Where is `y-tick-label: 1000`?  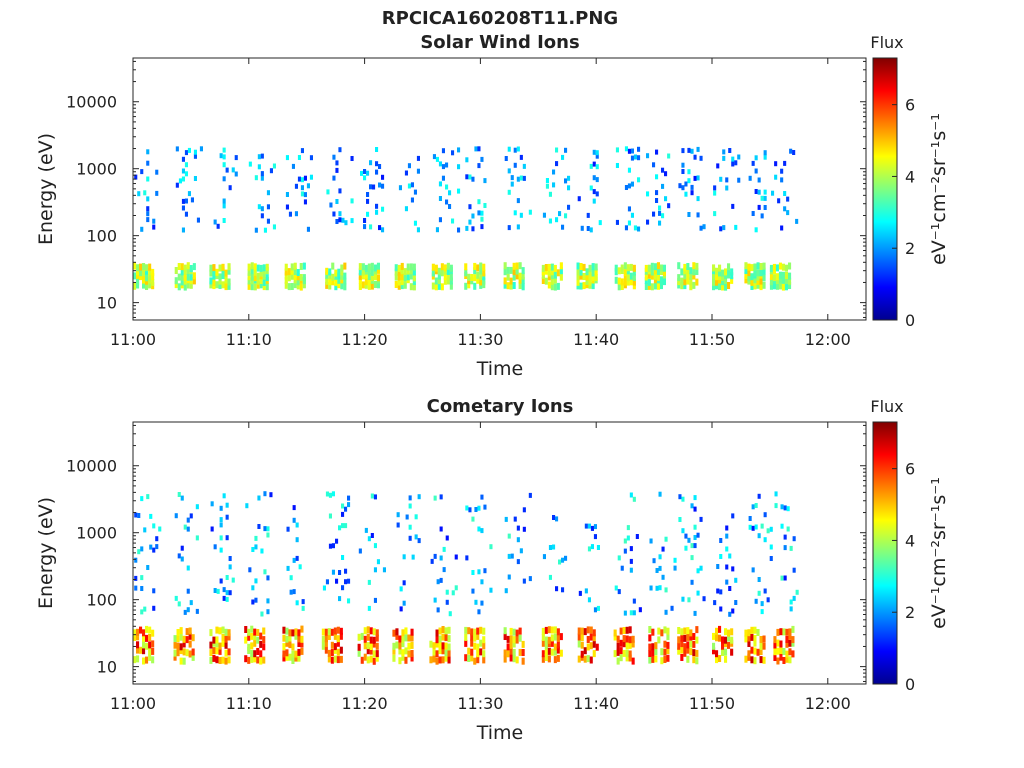
y-tick-label: 1000 is located at coordinates (96, 533).